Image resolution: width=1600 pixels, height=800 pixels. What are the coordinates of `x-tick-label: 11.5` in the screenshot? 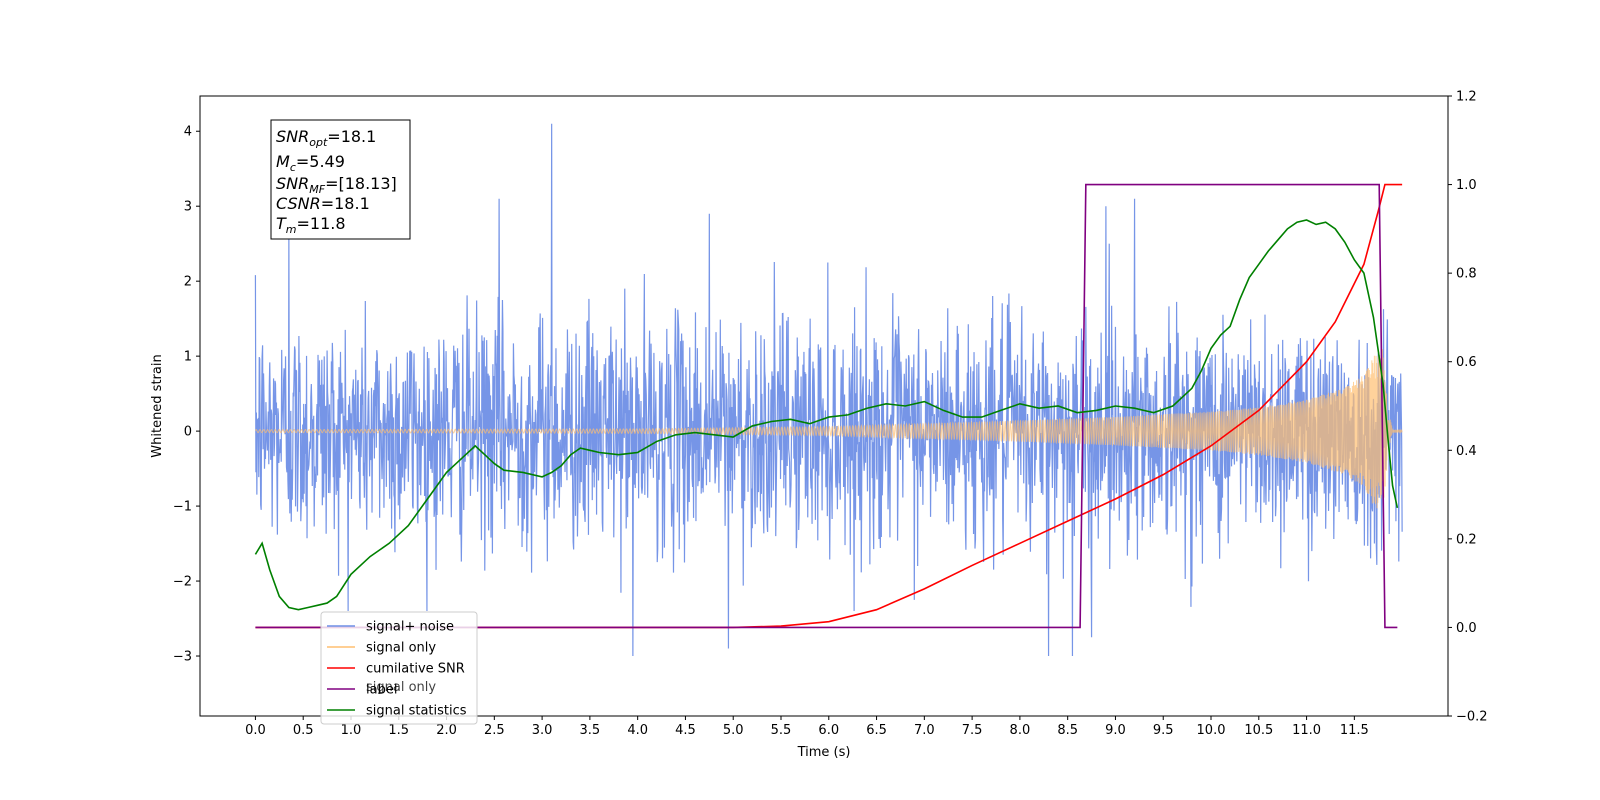 It's located at (1354, 730).